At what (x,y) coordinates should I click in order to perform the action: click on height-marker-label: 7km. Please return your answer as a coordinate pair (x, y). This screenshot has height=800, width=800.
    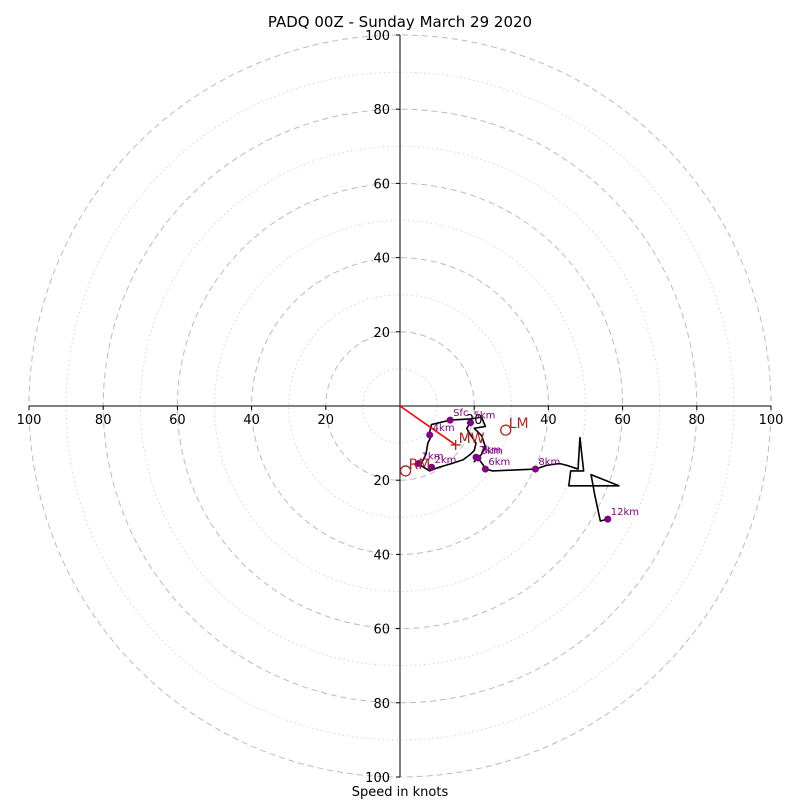
    Looking at the image, I should click on (490, 450).